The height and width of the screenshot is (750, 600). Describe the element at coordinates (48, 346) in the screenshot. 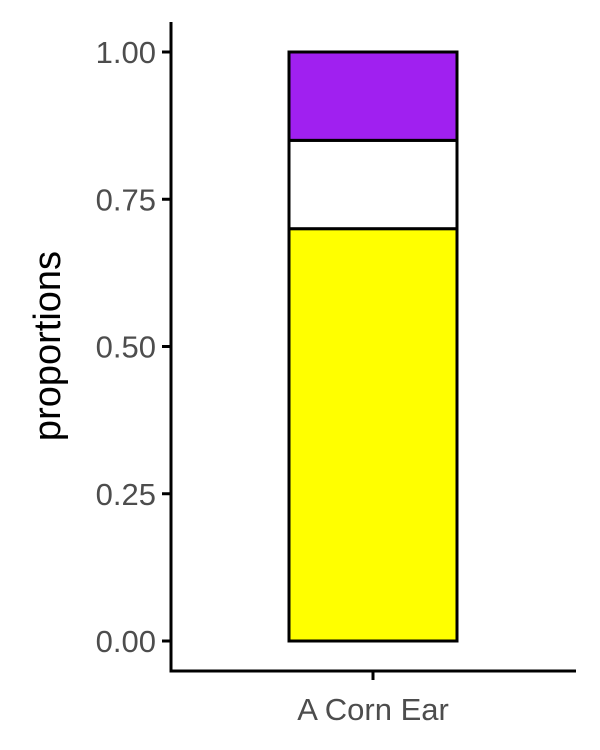

I see `y-axis-title: proportions` at that location.